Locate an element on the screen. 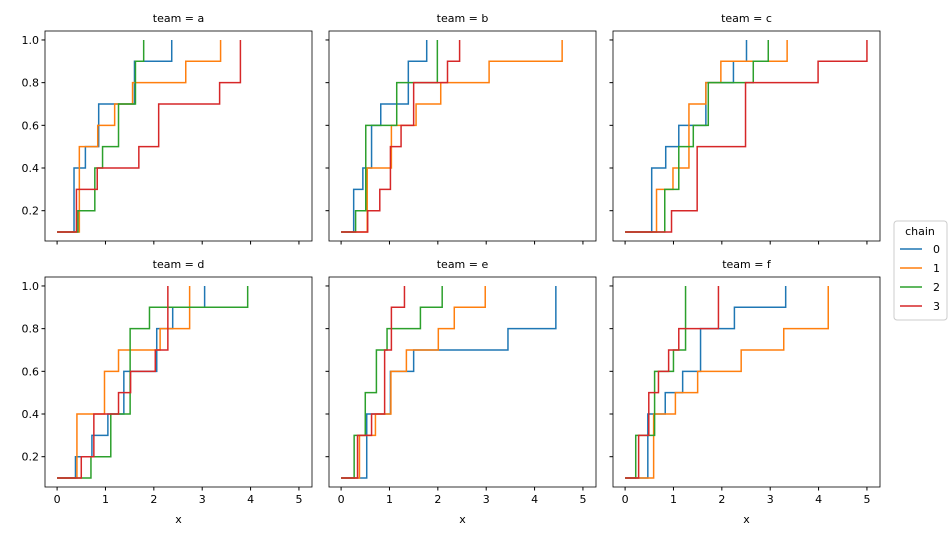  legend-frame is located at coordinates (920, 270).